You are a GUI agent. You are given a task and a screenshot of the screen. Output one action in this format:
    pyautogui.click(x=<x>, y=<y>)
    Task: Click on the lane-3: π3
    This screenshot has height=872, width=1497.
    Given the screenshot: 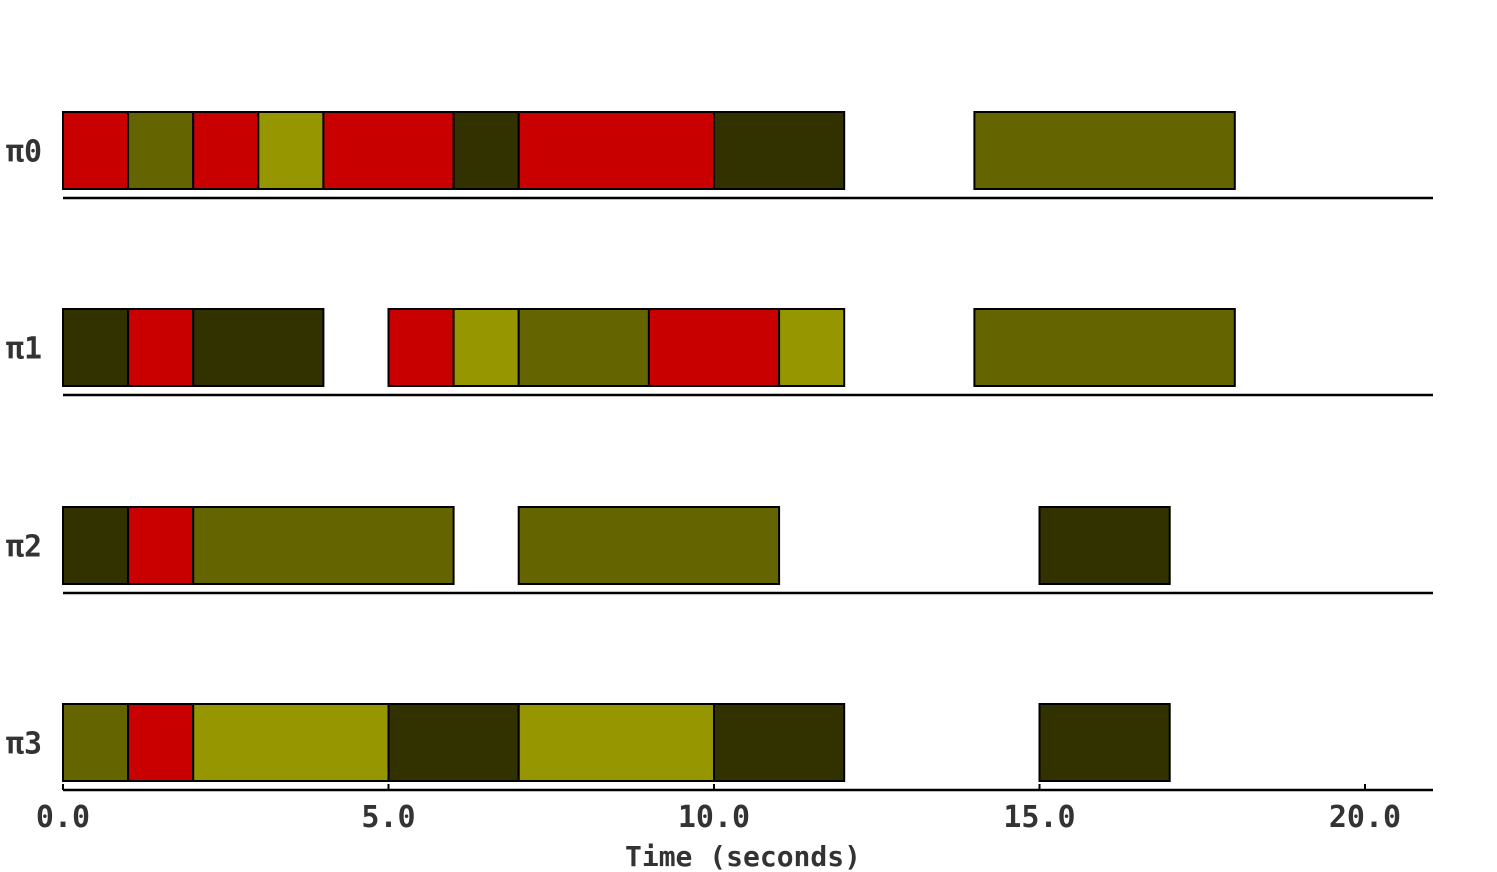 What is the action you would take?
    pyautogui.click(x=719, y=747)
    